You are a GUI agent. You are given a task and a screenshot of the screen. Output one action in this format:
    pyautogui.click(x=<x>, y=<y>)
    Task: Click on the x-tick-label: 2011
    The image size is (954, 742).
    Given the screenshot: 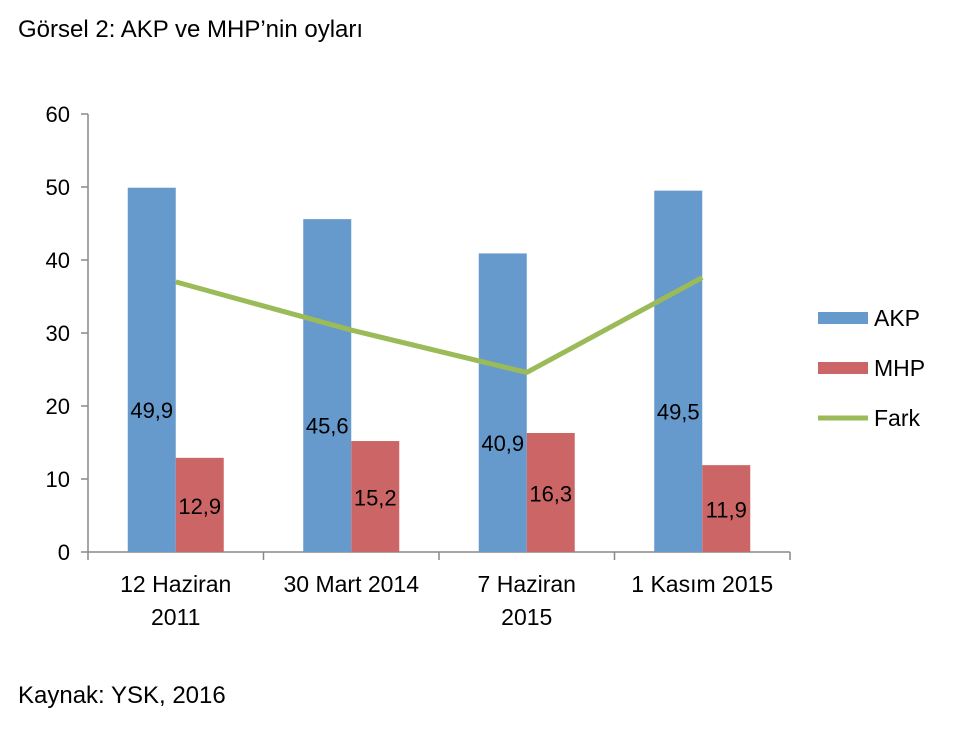 What is the action you would take?
    pyautogui.click(x=175, y=617)
    